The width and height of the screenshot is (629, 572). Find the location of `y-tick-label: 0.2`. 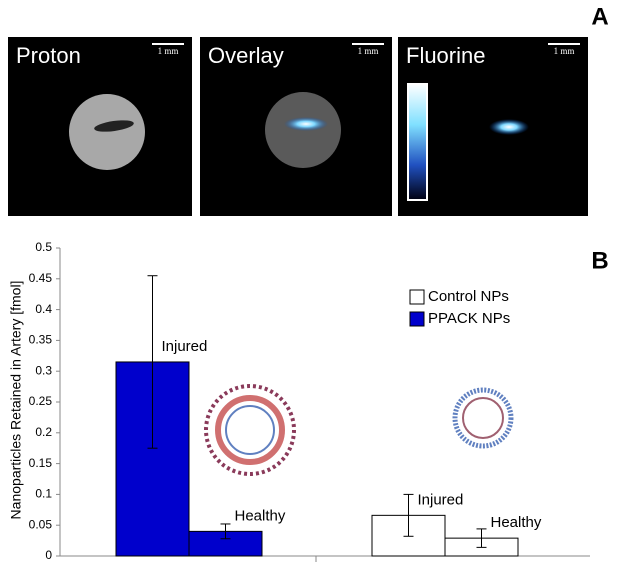

y-tick-label: 0.2 is located at coordinates (43, 432).